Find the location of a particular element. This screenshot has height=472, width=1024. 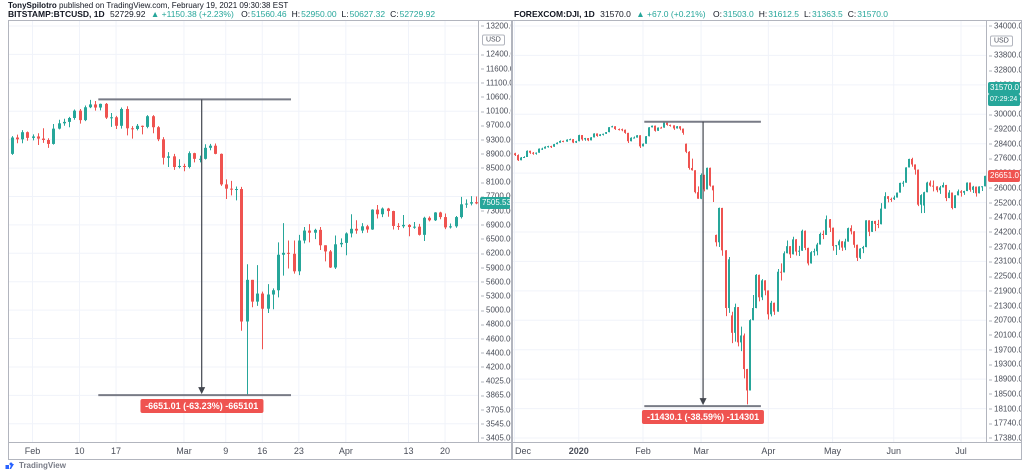

time-axis-label: Jul is located at coordinates (961, 451).